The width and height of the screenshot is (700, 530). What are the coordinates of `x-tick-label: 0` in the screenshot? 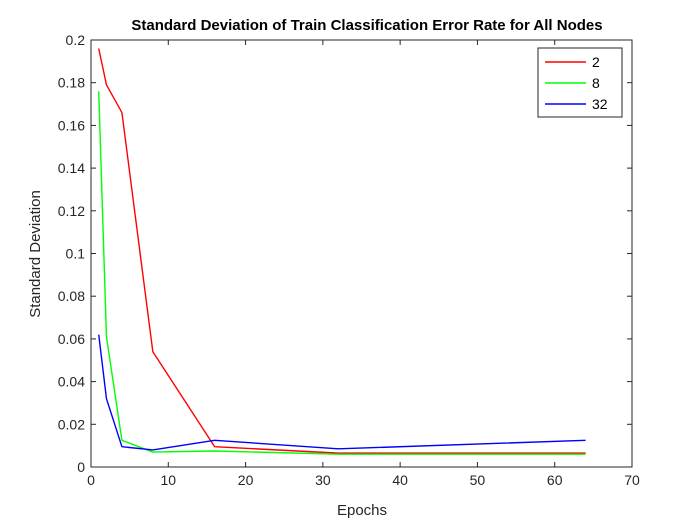 It's located at (91, 480).